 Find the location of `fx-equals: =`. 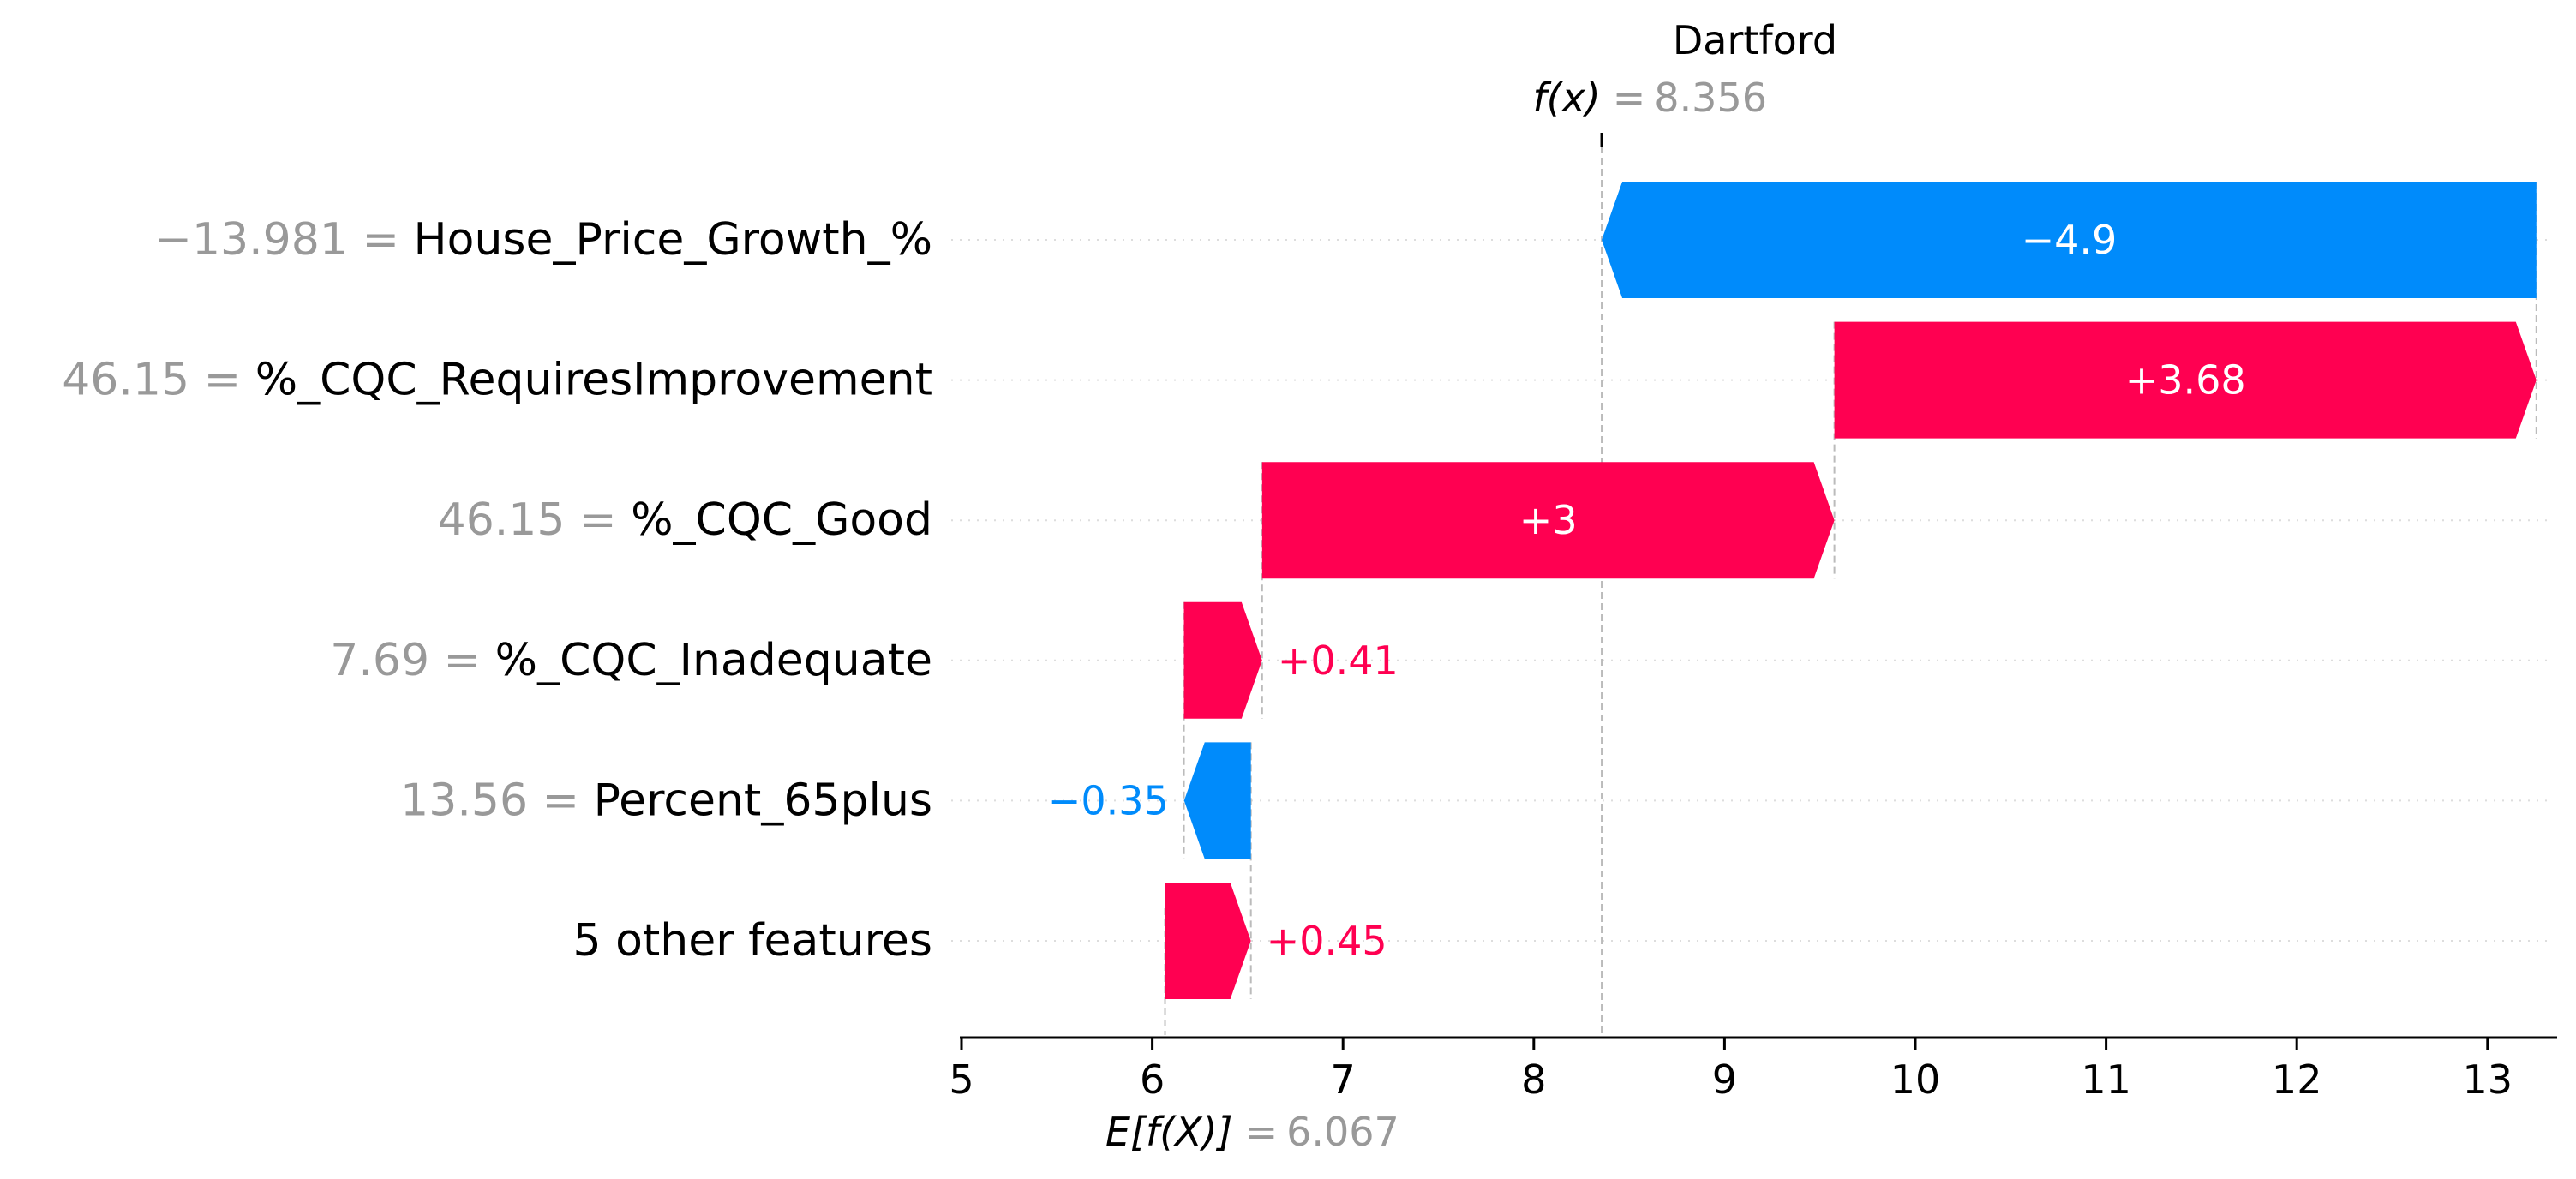

fx-equals: = is located at coordinates (1629, 98).